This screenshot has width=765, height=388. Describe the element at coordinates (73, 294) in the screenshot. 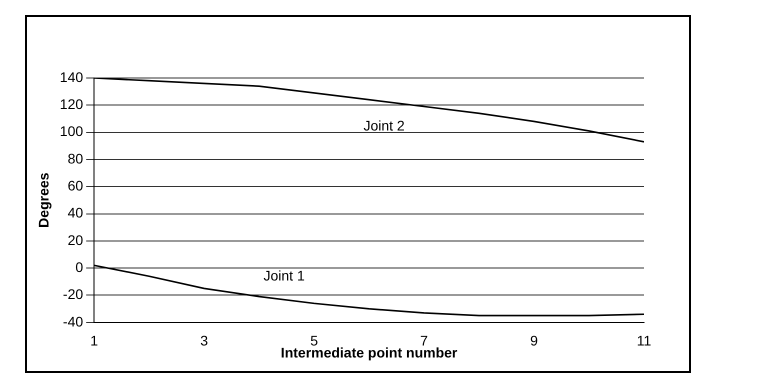

I see `y-tick-label: -20` at that location.